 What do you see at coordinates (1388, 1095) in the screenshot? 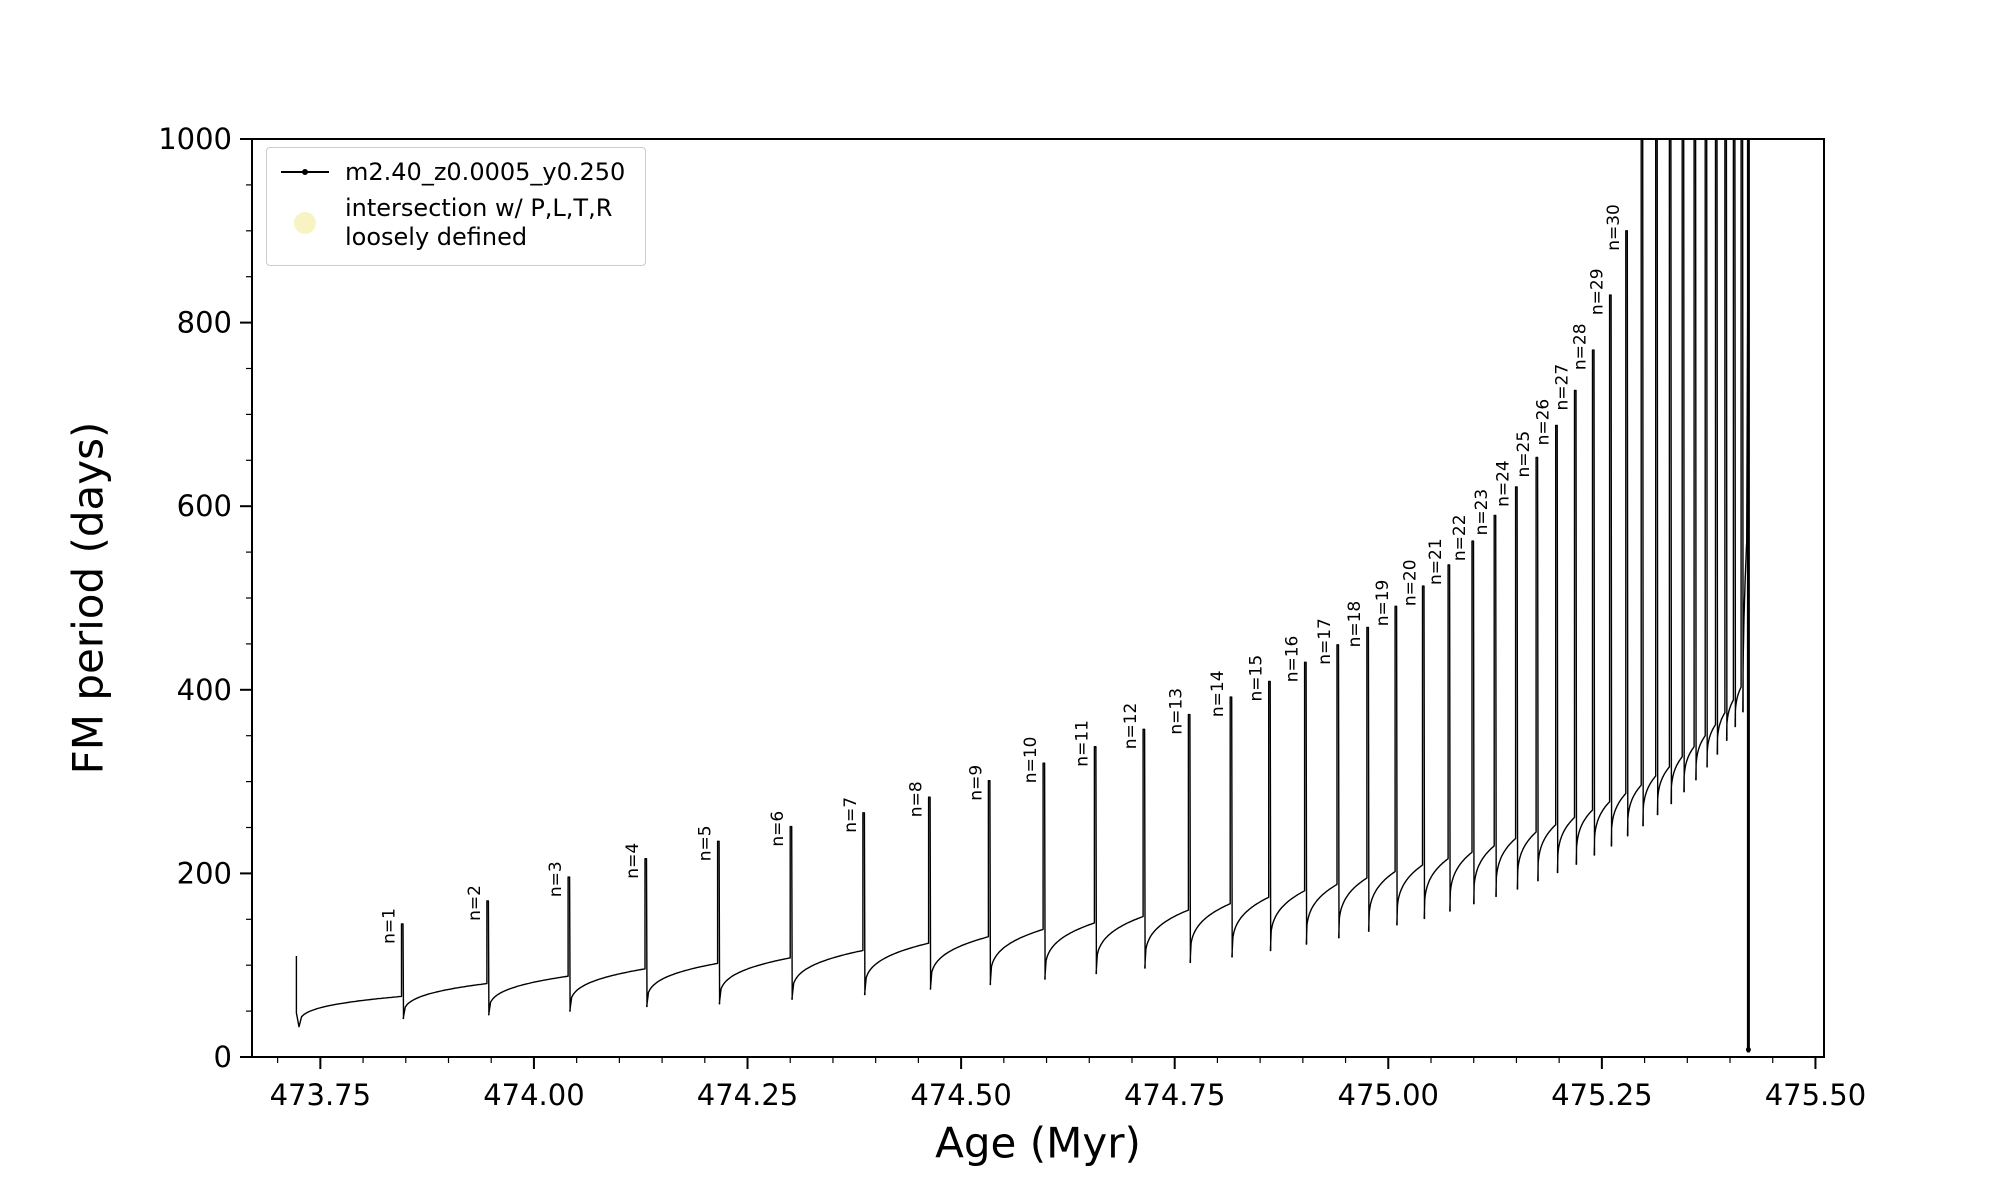
I see `x-tick-label: 475.00` at bounding box center [1388, 1095].